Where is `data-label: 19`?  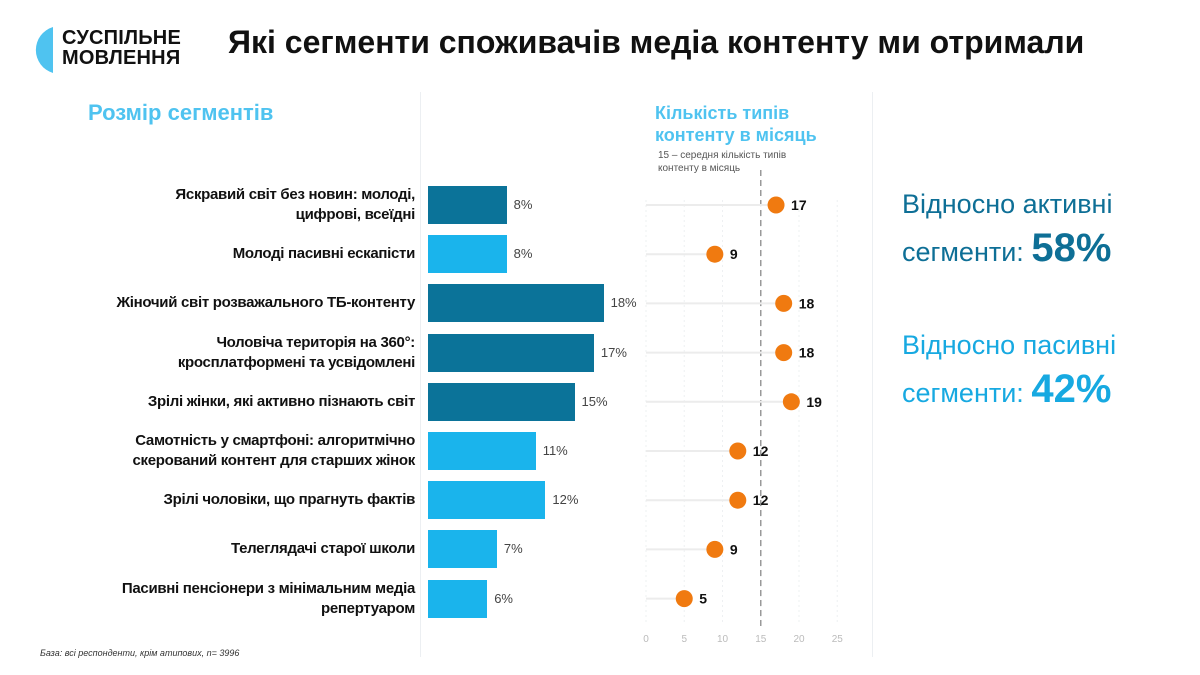 data-label: 19 is located at coordinates (814, 402).